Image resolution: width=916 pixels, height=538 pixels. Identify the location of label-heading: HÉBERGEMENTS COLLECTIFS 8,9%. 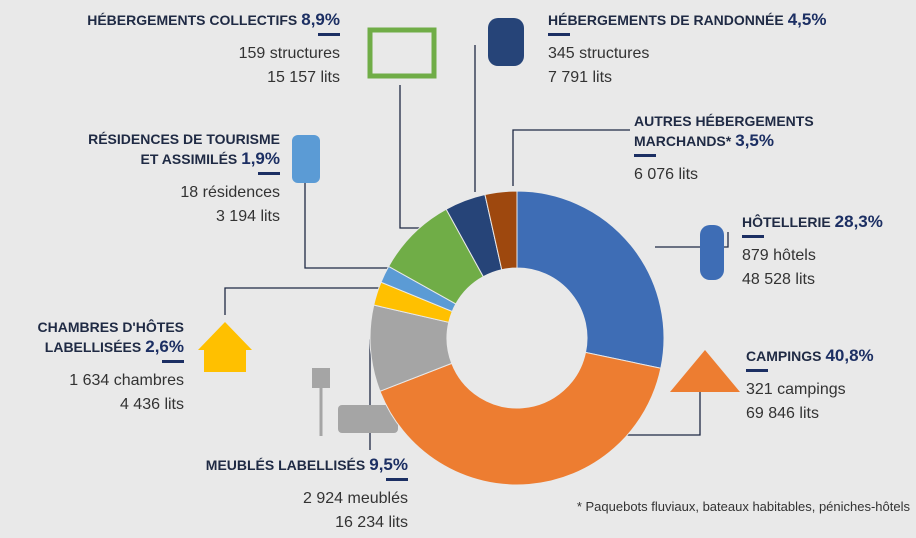
(175, 20).